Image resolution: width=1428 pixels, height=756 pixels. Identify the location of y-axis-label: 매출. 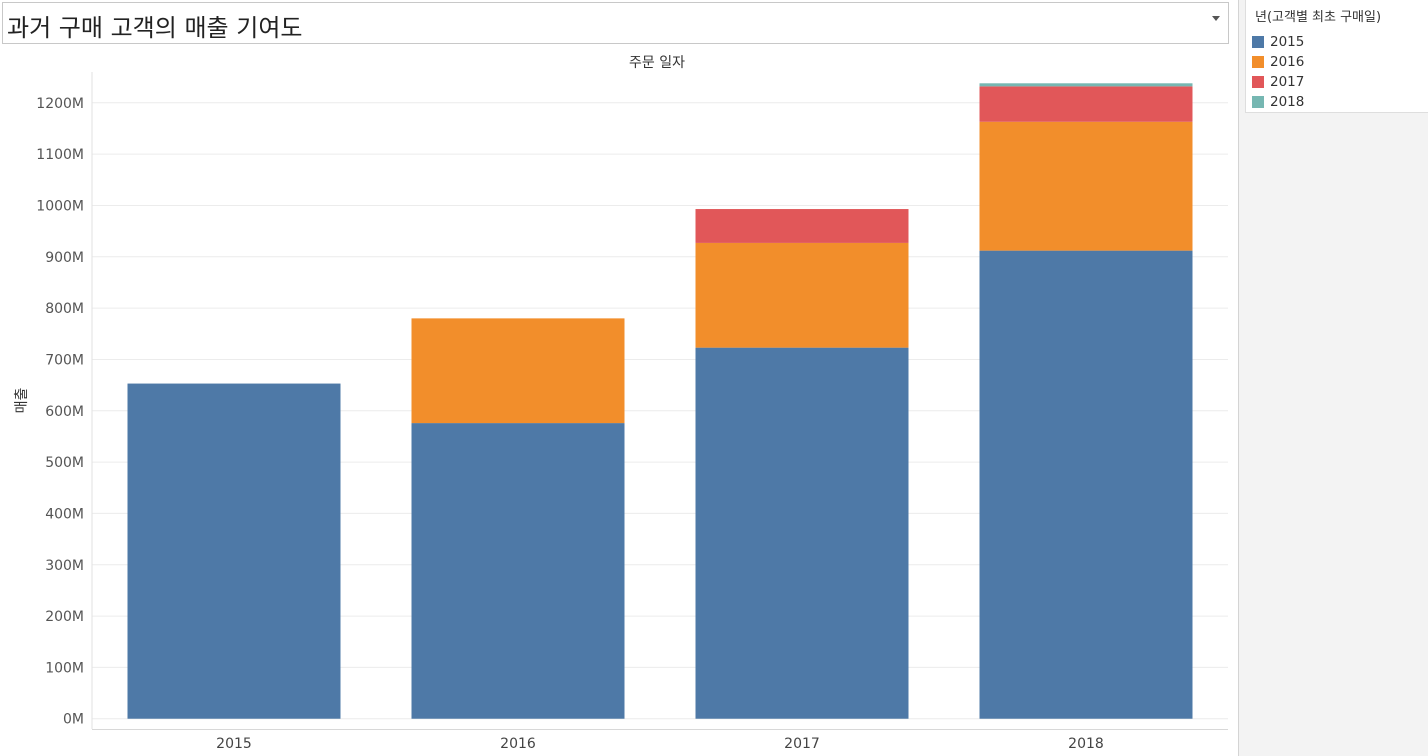
(22, 401).